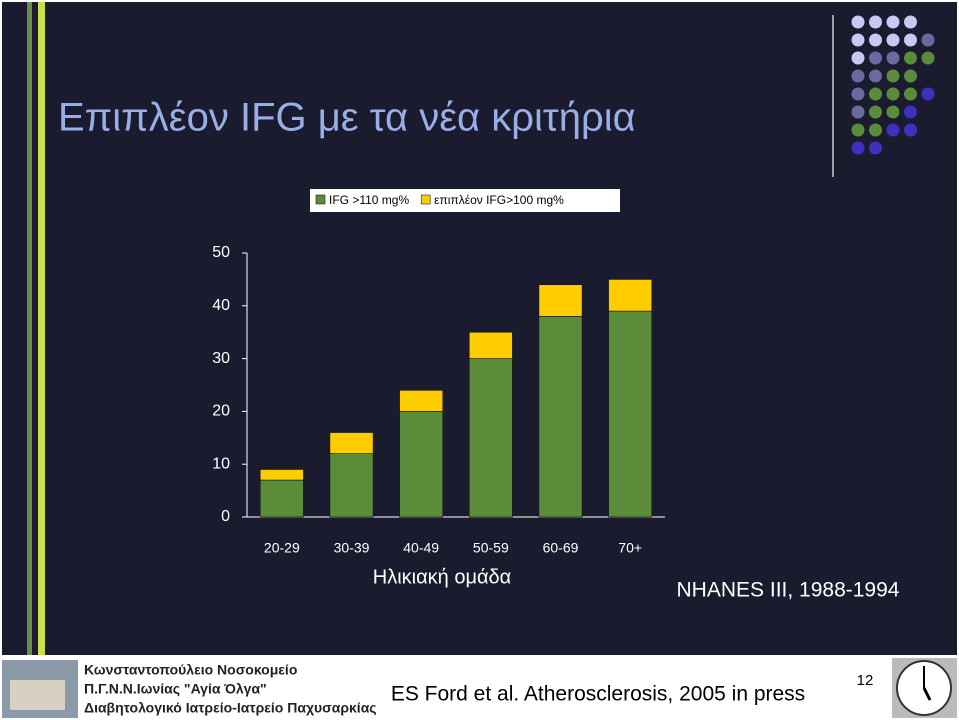 The image size is (959, 720). What do you see at coordinates (893, 85) in the screenshot?
I see `dot-grid` at bounding box center [893, 85].